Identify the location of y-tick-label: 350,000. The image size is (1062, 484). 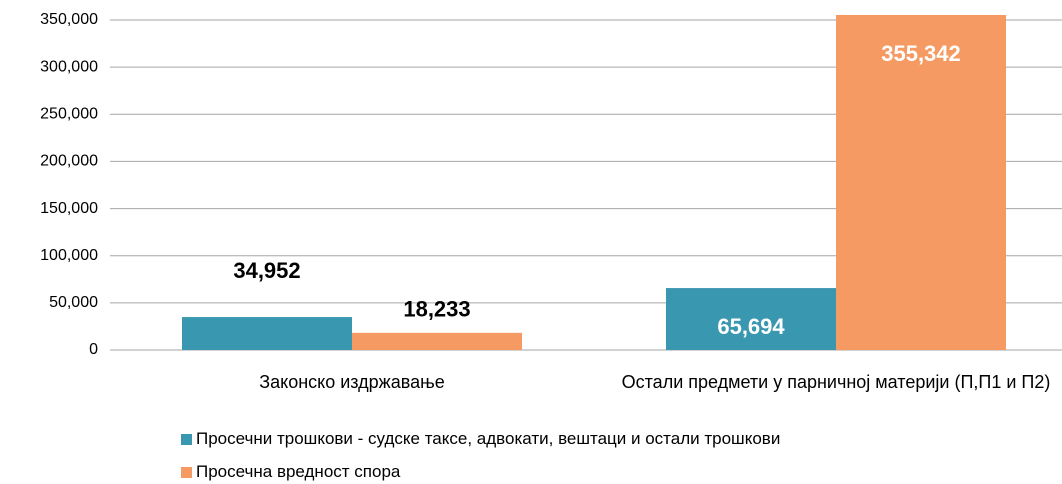
(69, 19).